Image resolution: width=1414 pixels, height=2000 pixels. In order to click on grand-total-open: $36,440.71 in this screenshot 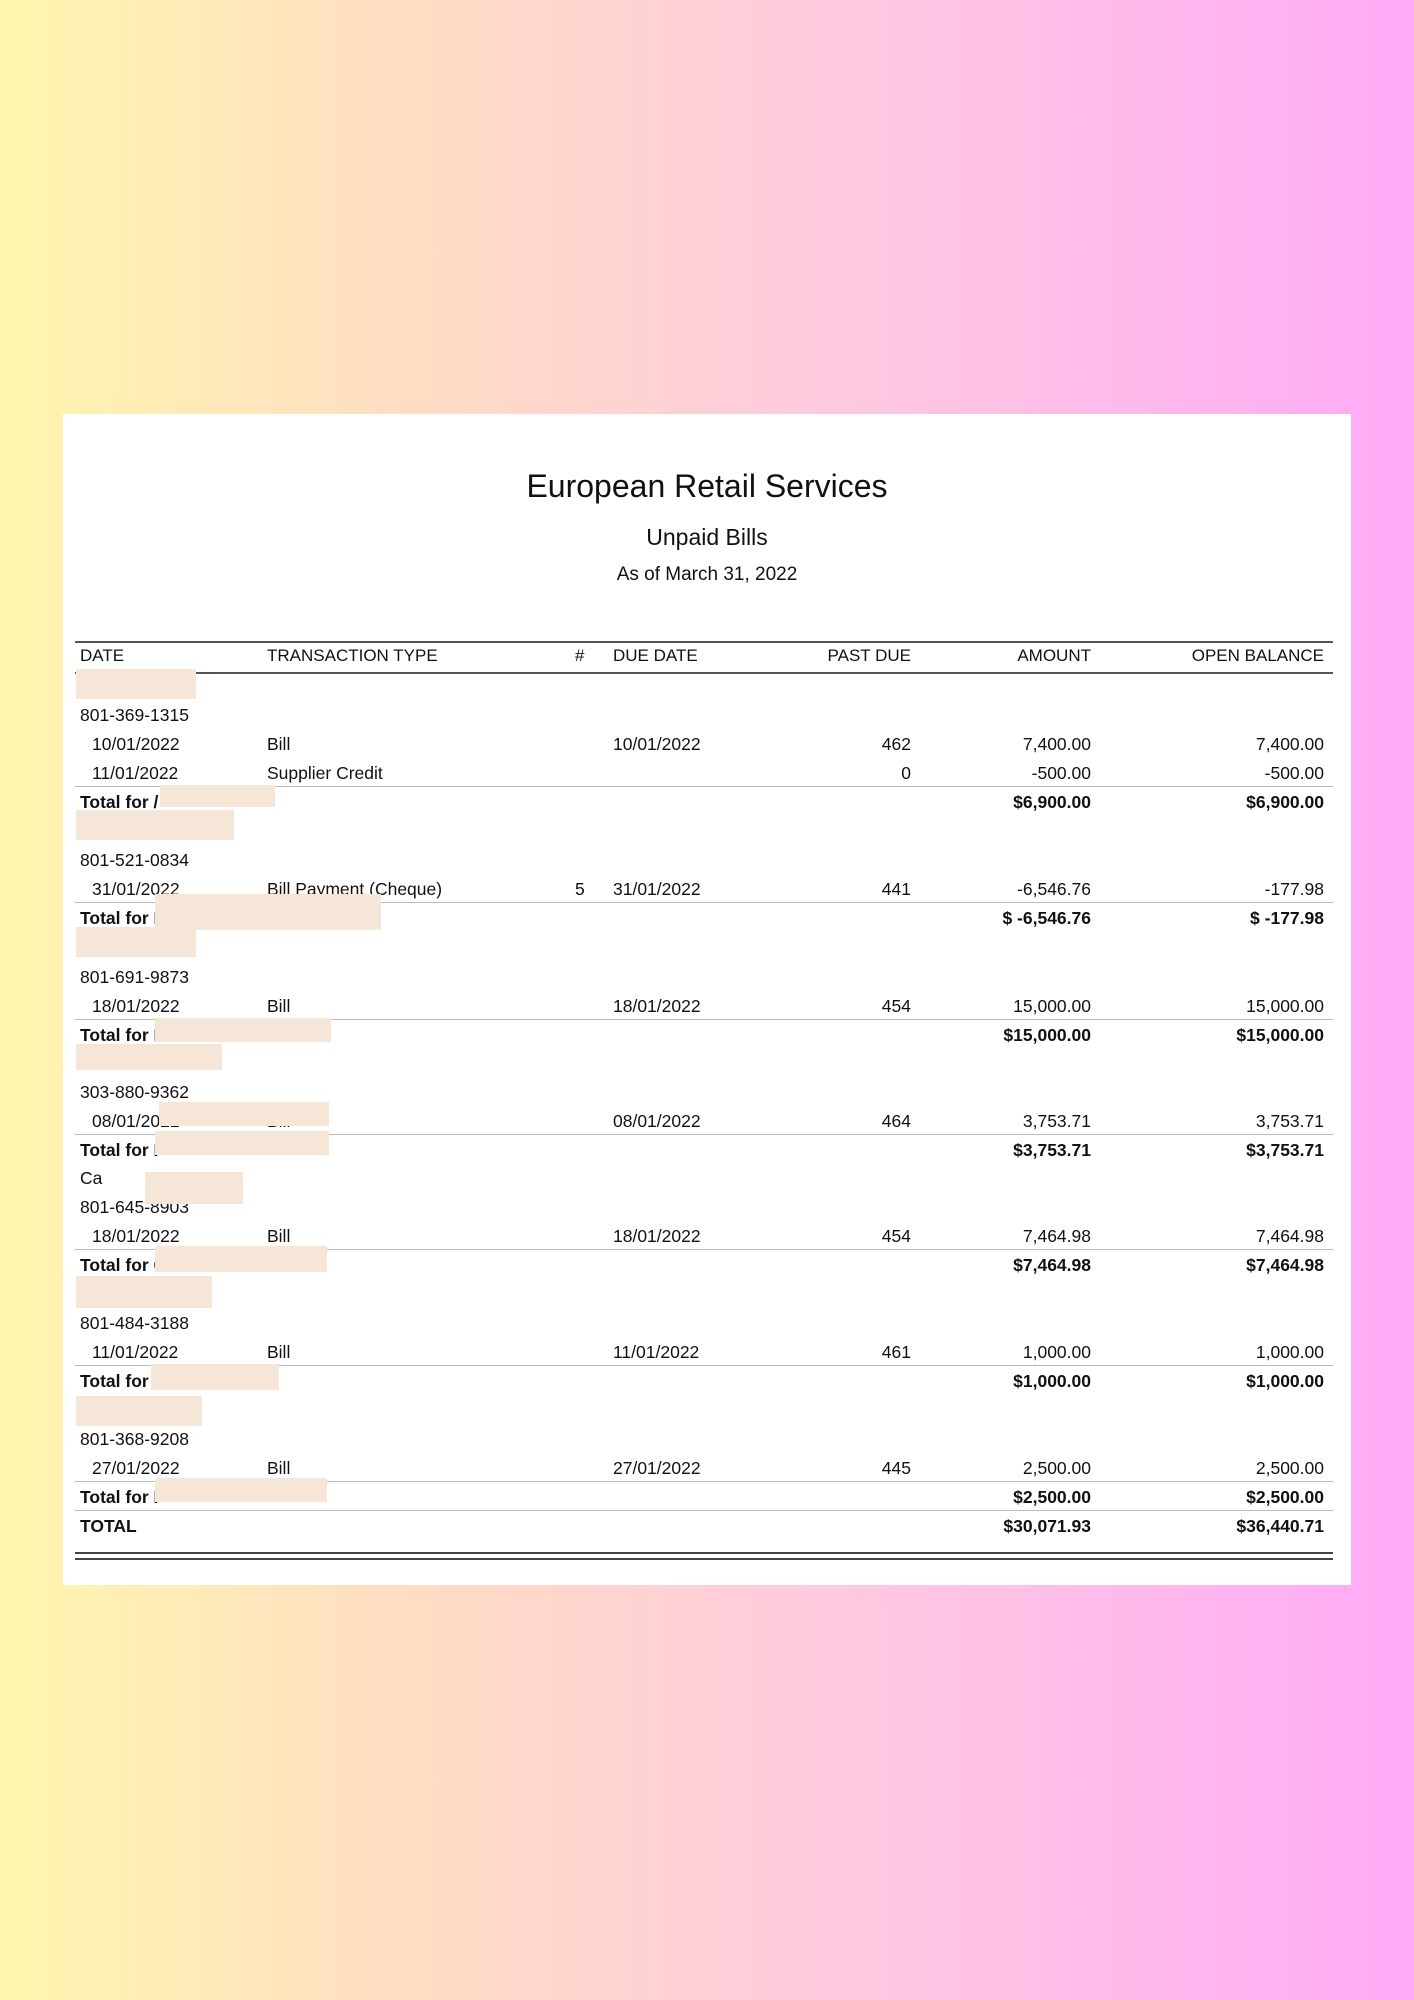, I will do `click(1280, 1526)`.